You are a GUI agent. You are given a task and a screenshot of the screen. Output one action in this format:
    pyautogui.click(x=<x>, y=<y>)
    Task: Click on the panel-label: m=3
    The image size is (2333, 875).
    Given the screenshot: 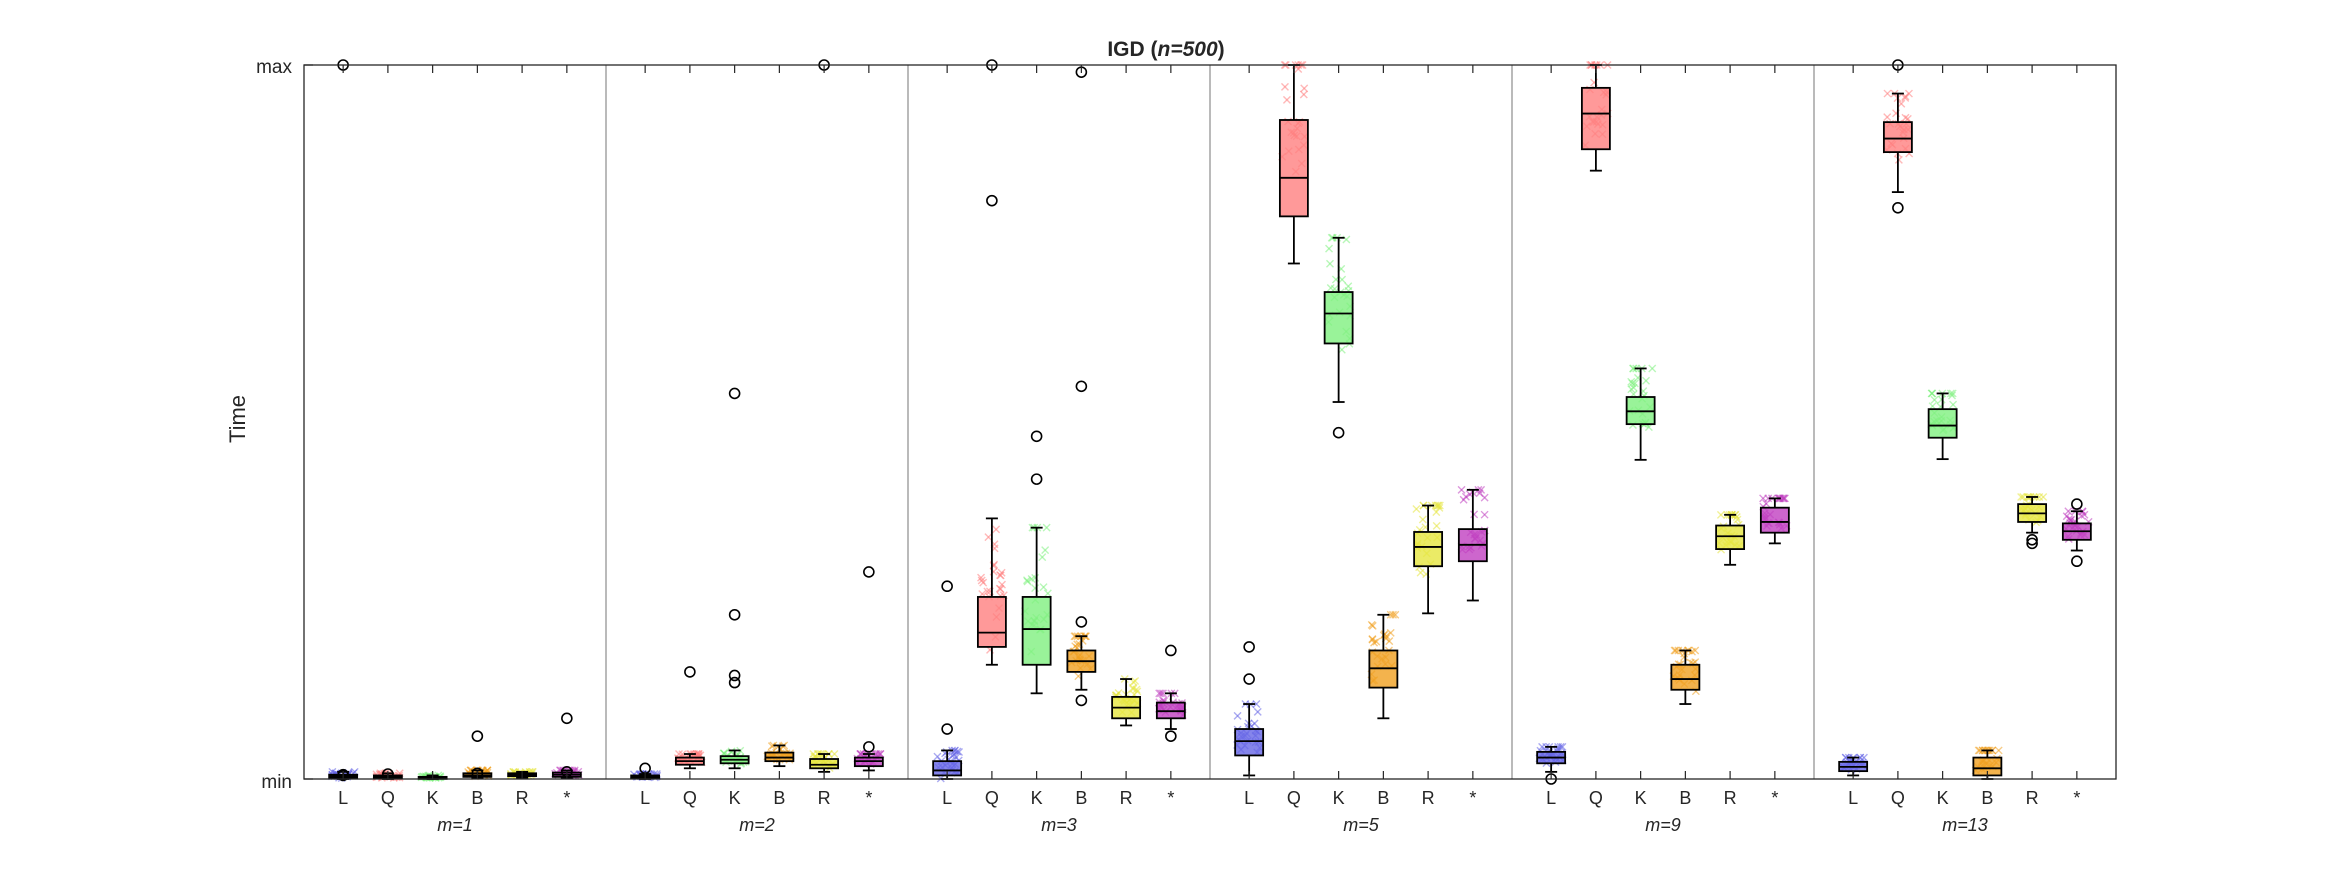 What is the action you would take?
    pyautogui.click(x=1059, y=825)
    